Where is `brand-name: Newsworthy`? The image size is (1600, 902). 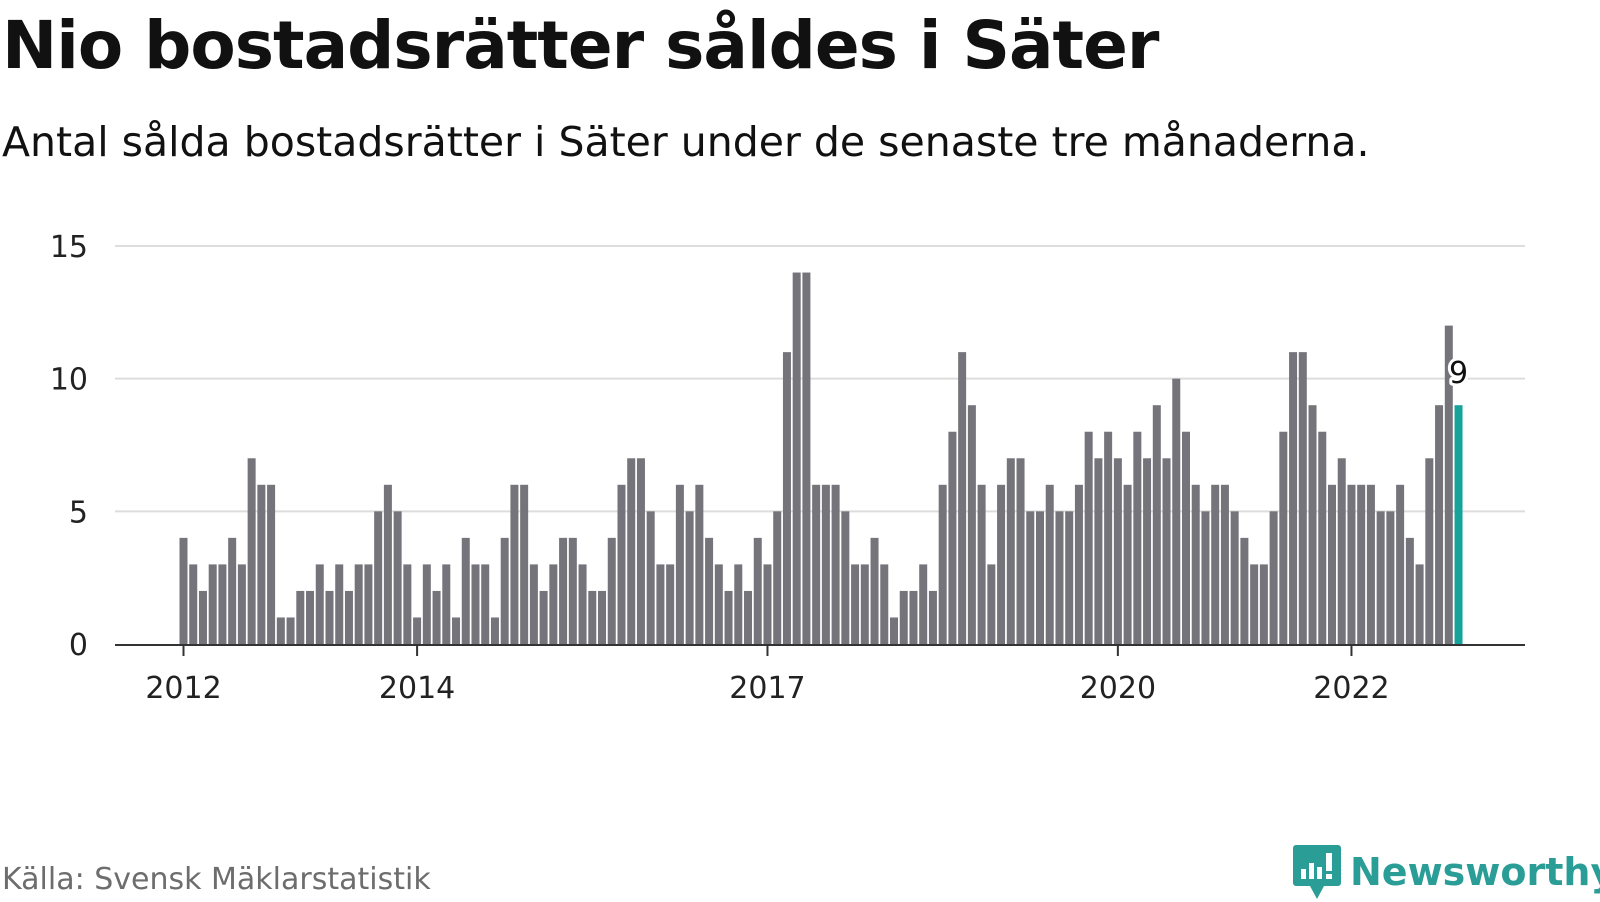
brand-name: Newsworthy is located at coordinates (1475, 872).